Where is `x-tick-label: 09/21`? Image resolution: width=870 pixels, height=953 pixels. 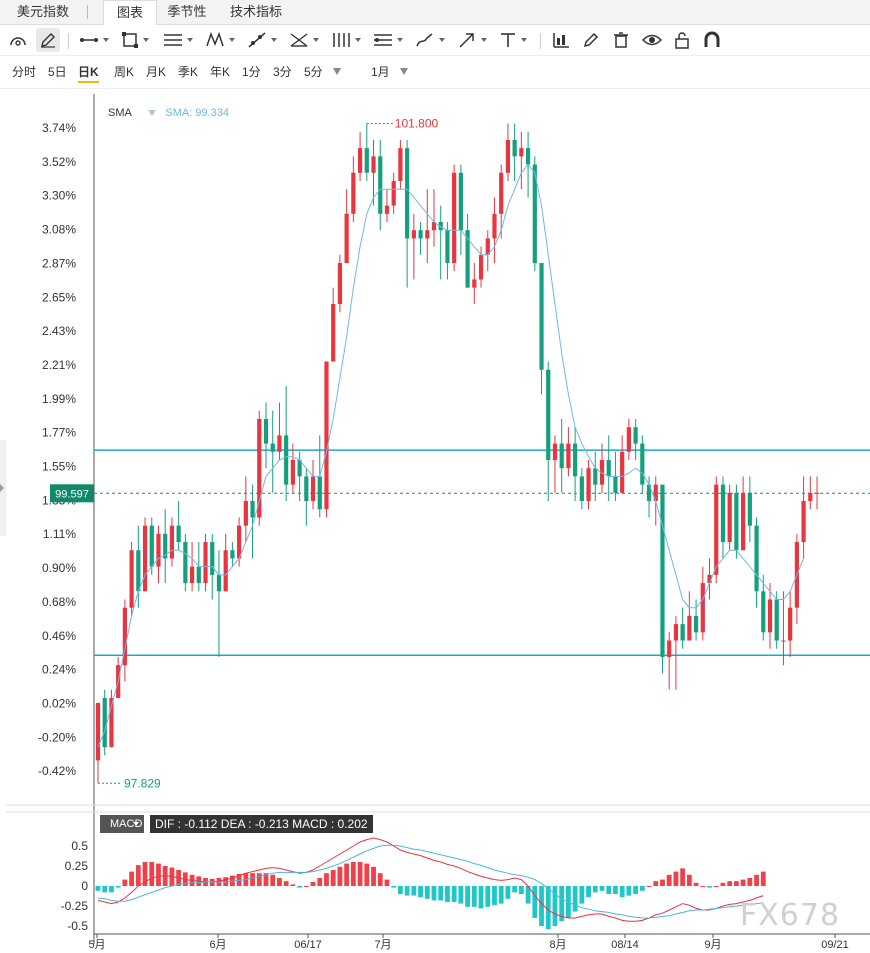
x-tick-label: 09/21 is located at coordinates (835, 945).